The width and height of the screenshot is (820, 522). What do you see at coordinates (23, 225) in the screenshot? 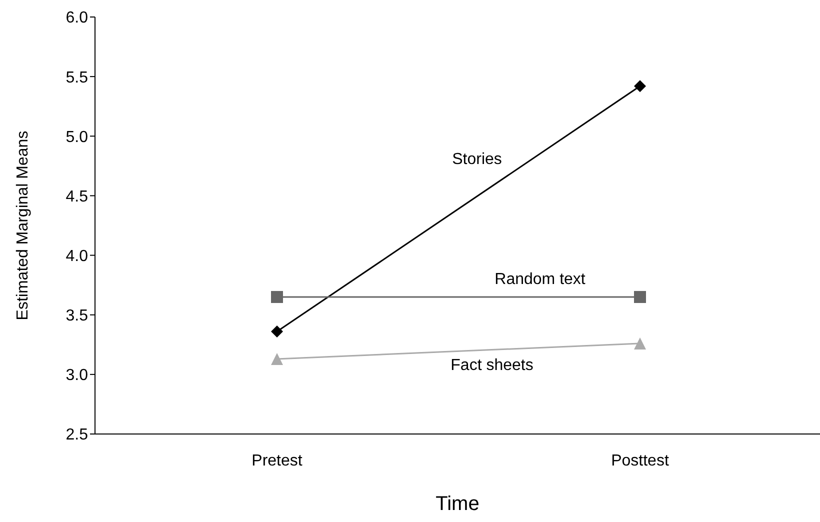
I see `y-axis-title: Estimated Marginal Means` at bounding box center [23, 225].